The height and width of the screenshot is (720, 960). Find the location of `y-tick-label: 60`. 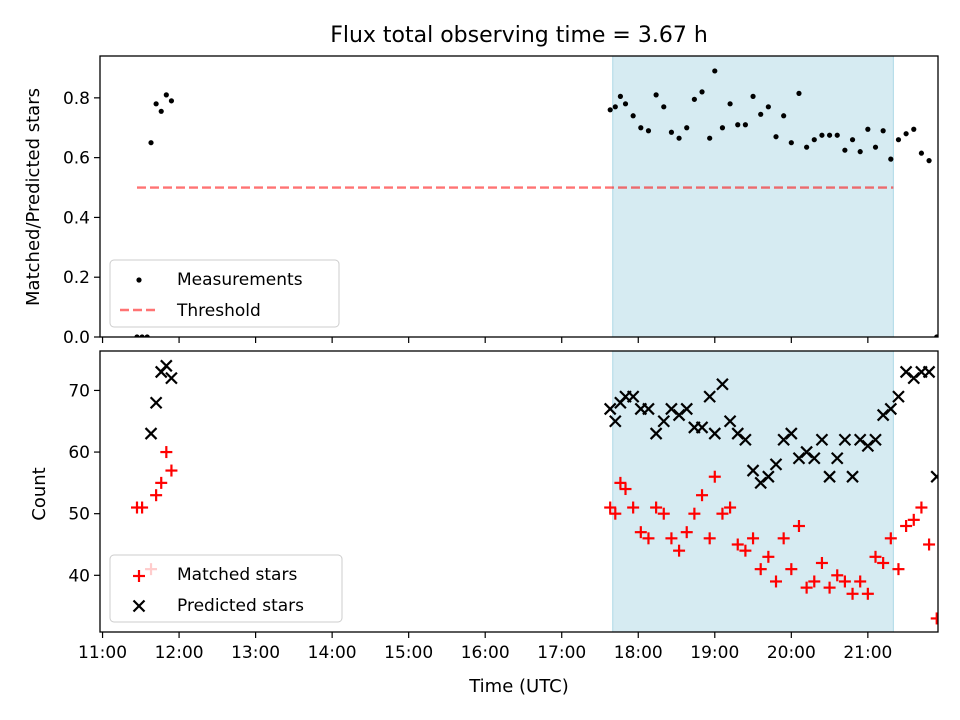

y-tick-label: 60 is located at coordinates (79, 453).